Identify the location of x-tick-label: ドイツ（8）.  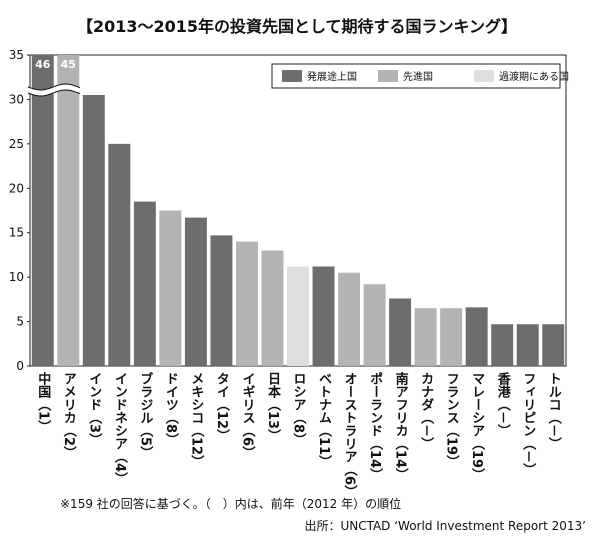
(171, 409).